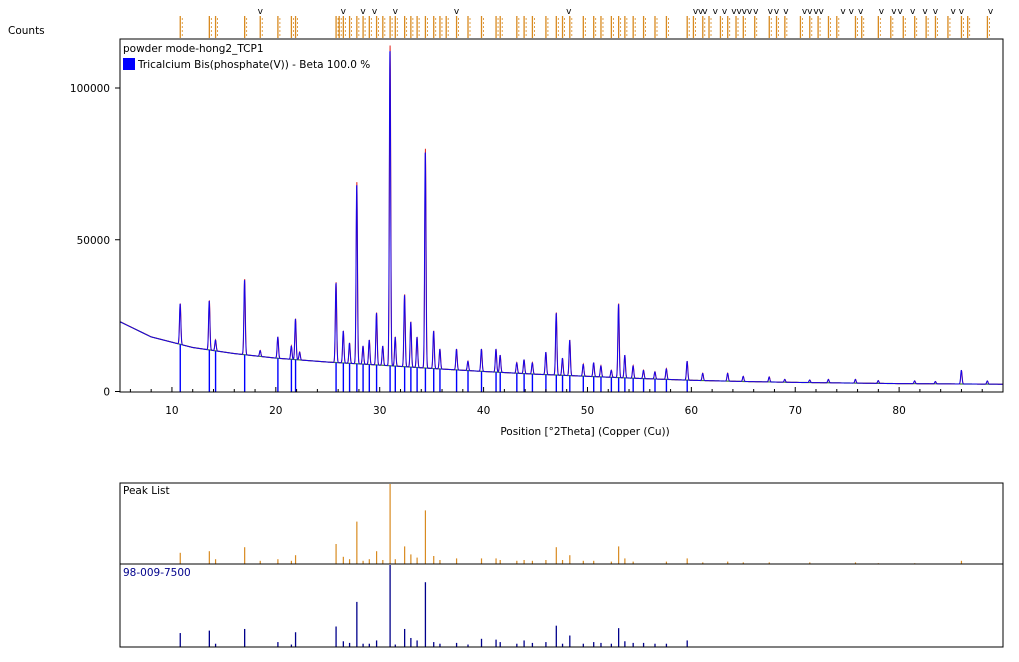  What do you see at coordinates (157, 573) in the screenshot?
I see `reference-title: 98-009-7500` at bounding box center [157, 573].